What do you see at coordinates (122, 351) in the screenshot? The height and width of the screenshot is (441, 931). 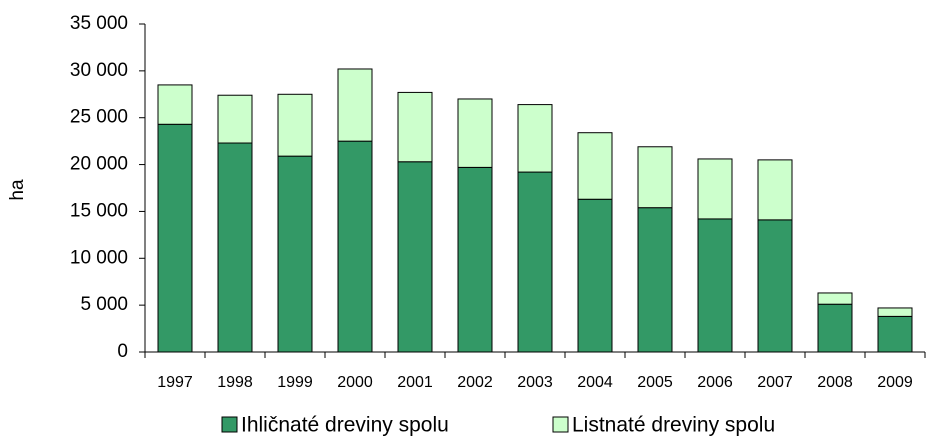 I see `y-tick-label: 0` at bounding box center [122, 351].